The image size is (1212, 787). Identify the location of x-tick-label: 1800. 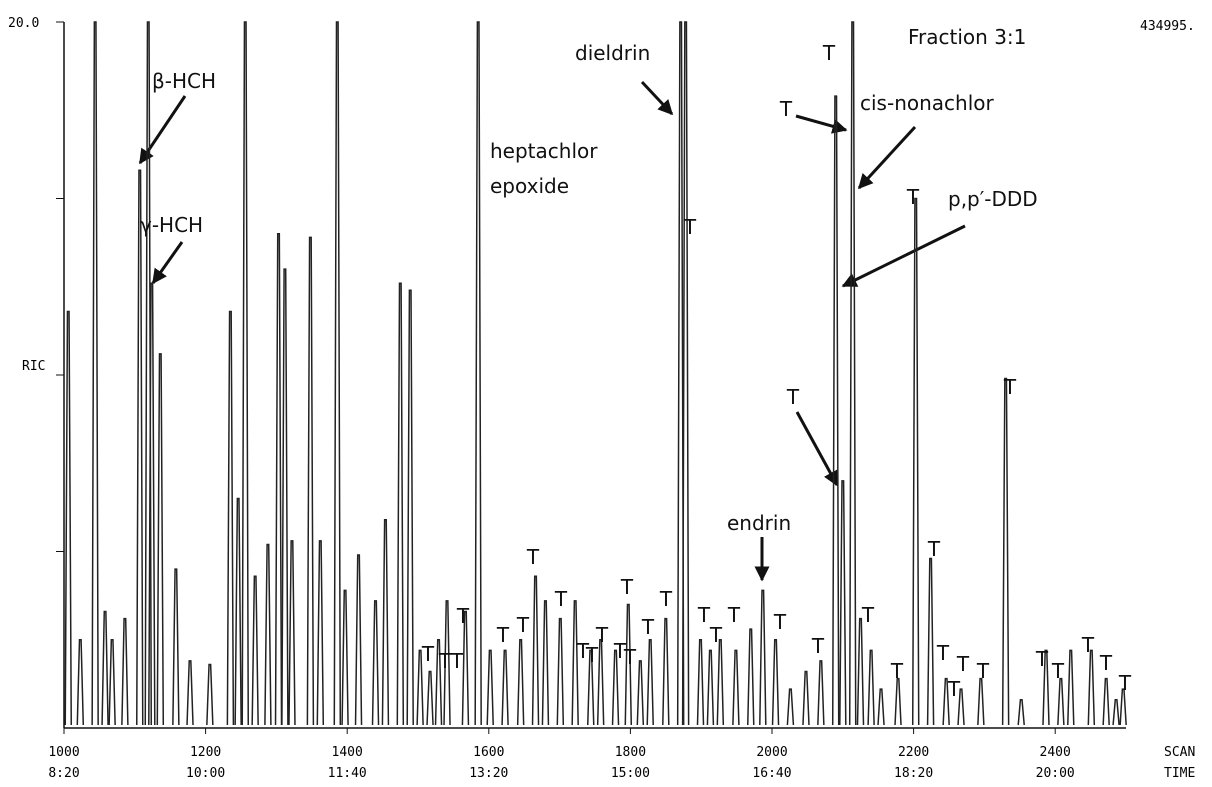
(630, 752).